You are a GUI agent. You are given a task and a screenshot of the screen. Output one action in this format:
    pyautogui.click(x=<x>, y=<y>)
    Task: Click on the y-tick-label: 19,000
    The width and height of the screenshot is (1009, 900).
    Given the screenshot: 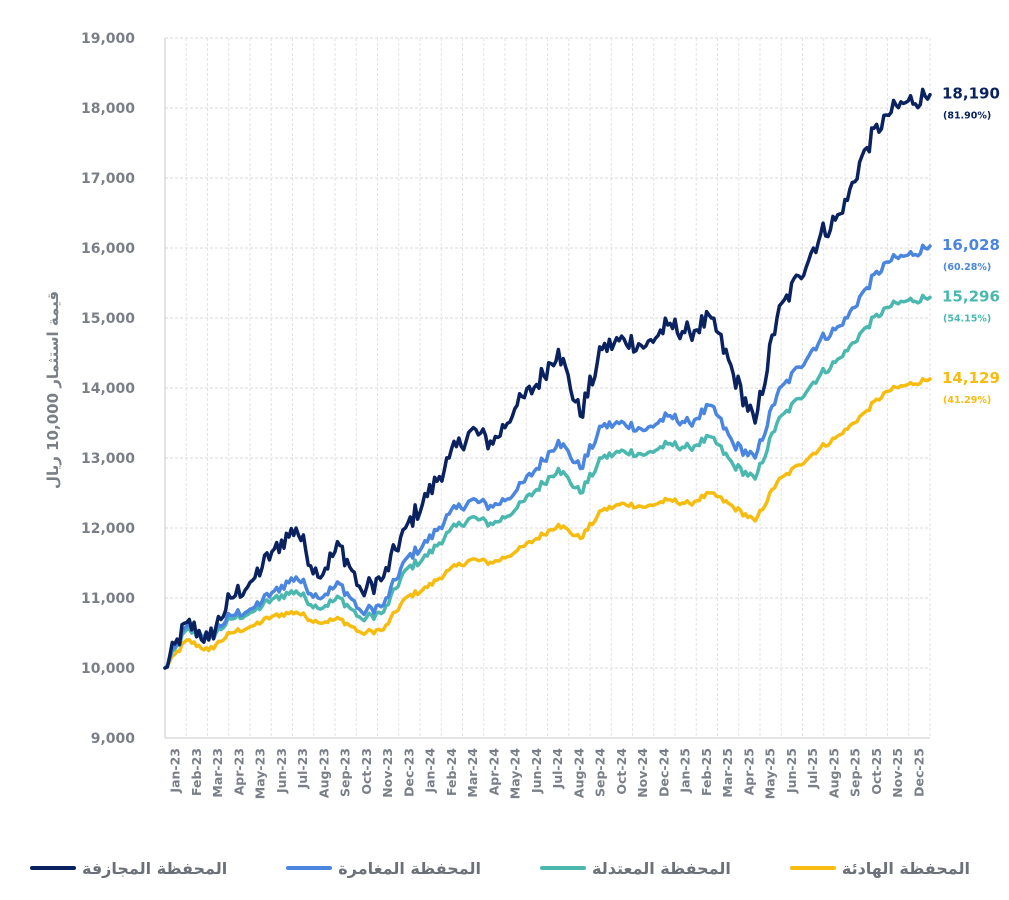 What is the action you would take?
    pyautogui.click(x=108, y=39)
    